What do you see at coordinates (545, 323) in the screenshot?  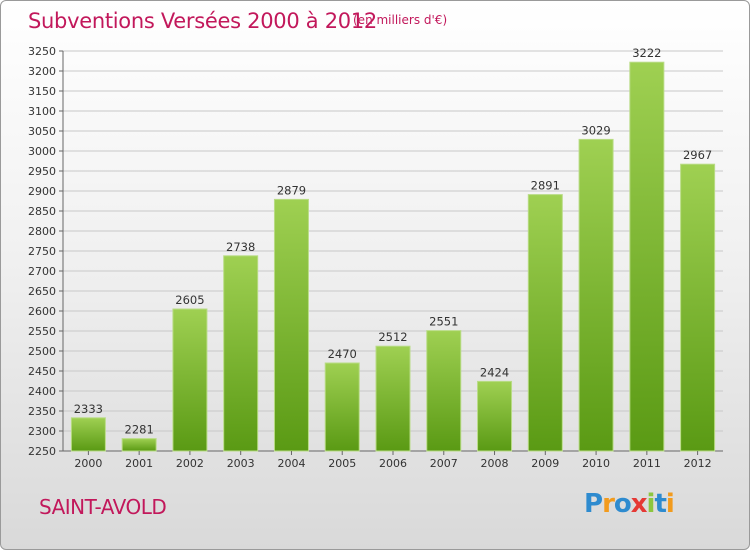 I see `bar-2009` at bounding box center [545, 323].